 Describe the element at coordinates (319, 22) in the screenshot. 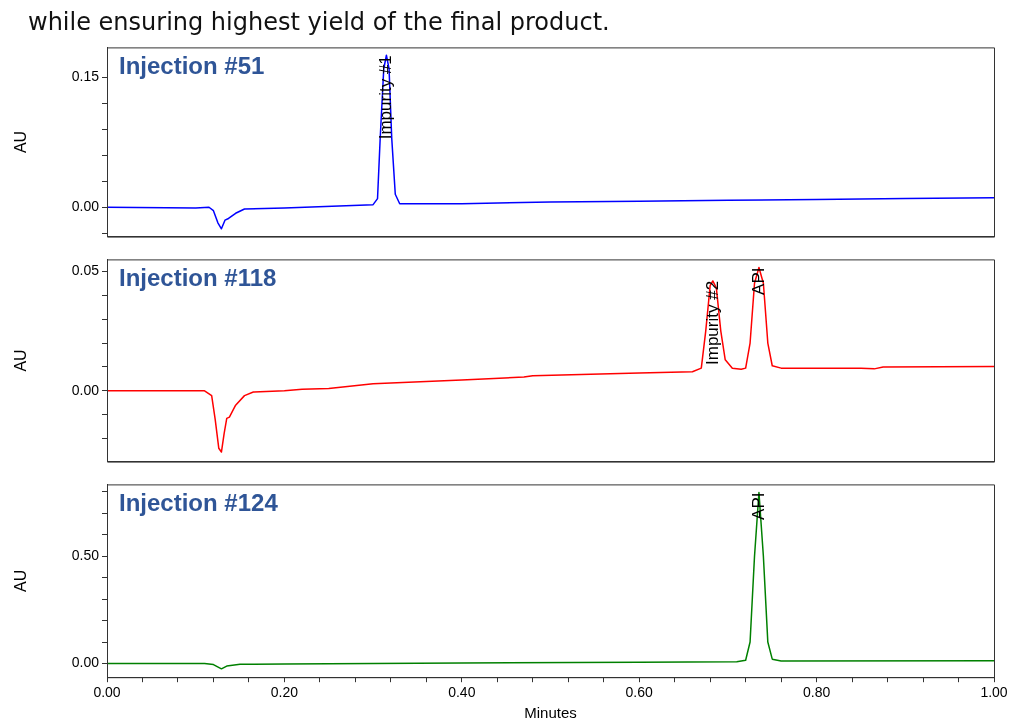

I see `text: while ensuring highest yield of the final product.` at that location.